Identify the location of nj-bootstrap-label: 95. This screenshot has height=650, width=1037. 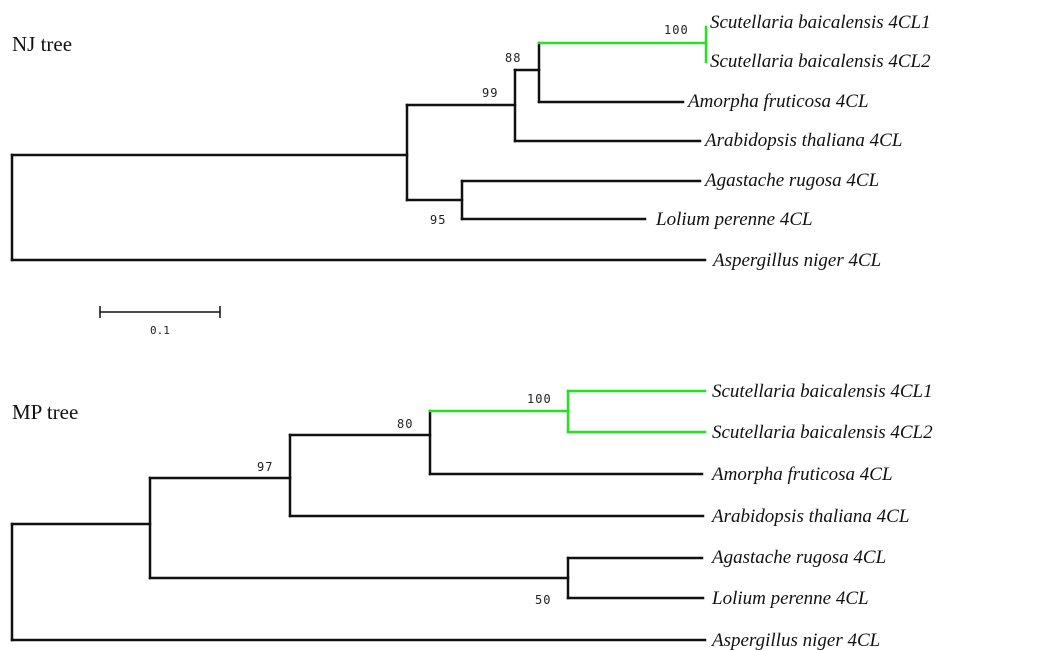
(438, 220).